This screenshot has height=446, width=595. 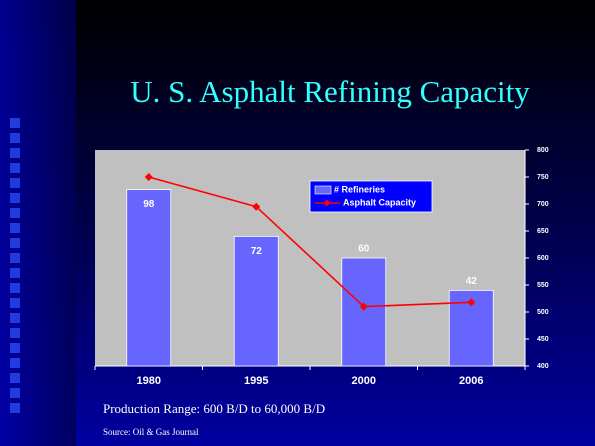 What do you see at coordinates (543, 177) in the screenshot?
I see `y2-tick-label: 750` at bounding box center [543, 177].